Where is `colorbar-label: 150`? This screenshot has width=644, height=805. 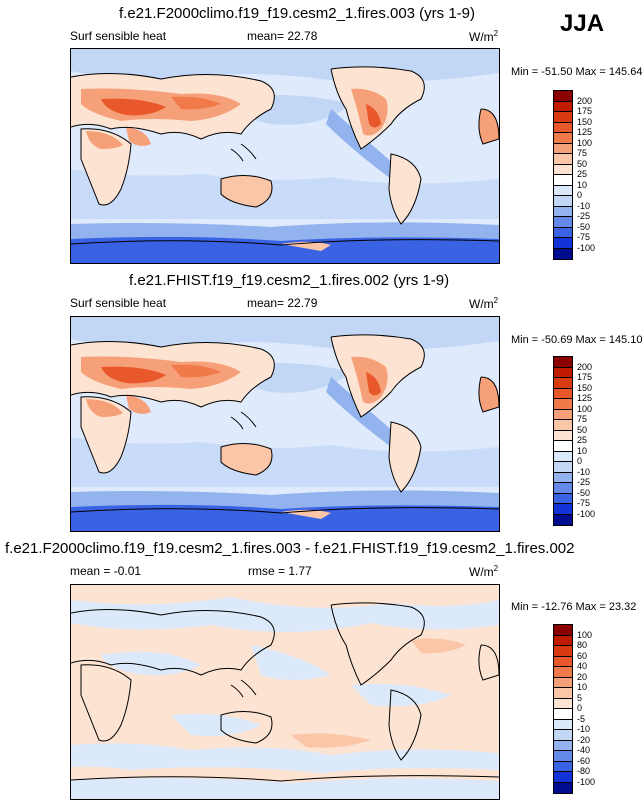 colorbar-label: 150 is located at coordinates (585, 387).